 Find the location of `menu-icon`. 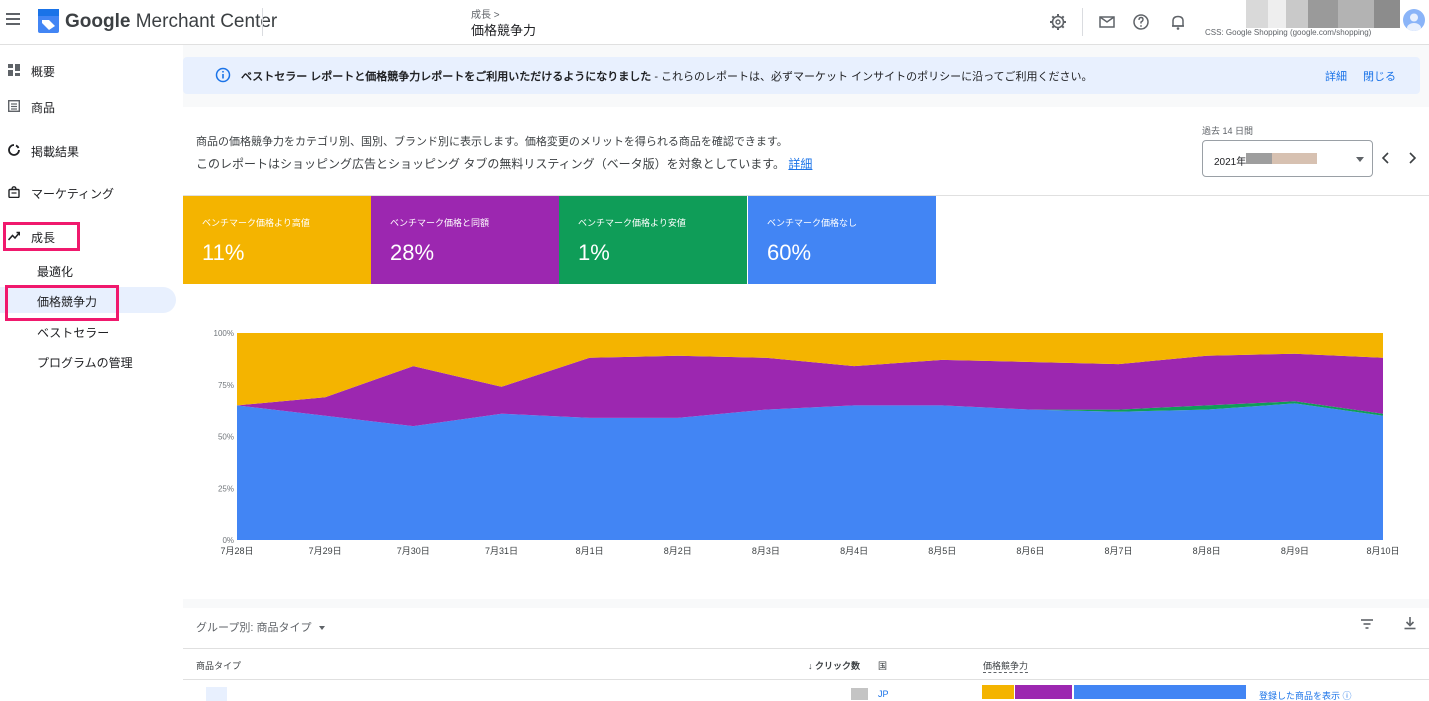

menu-icon is located at coordinates (13, 20).